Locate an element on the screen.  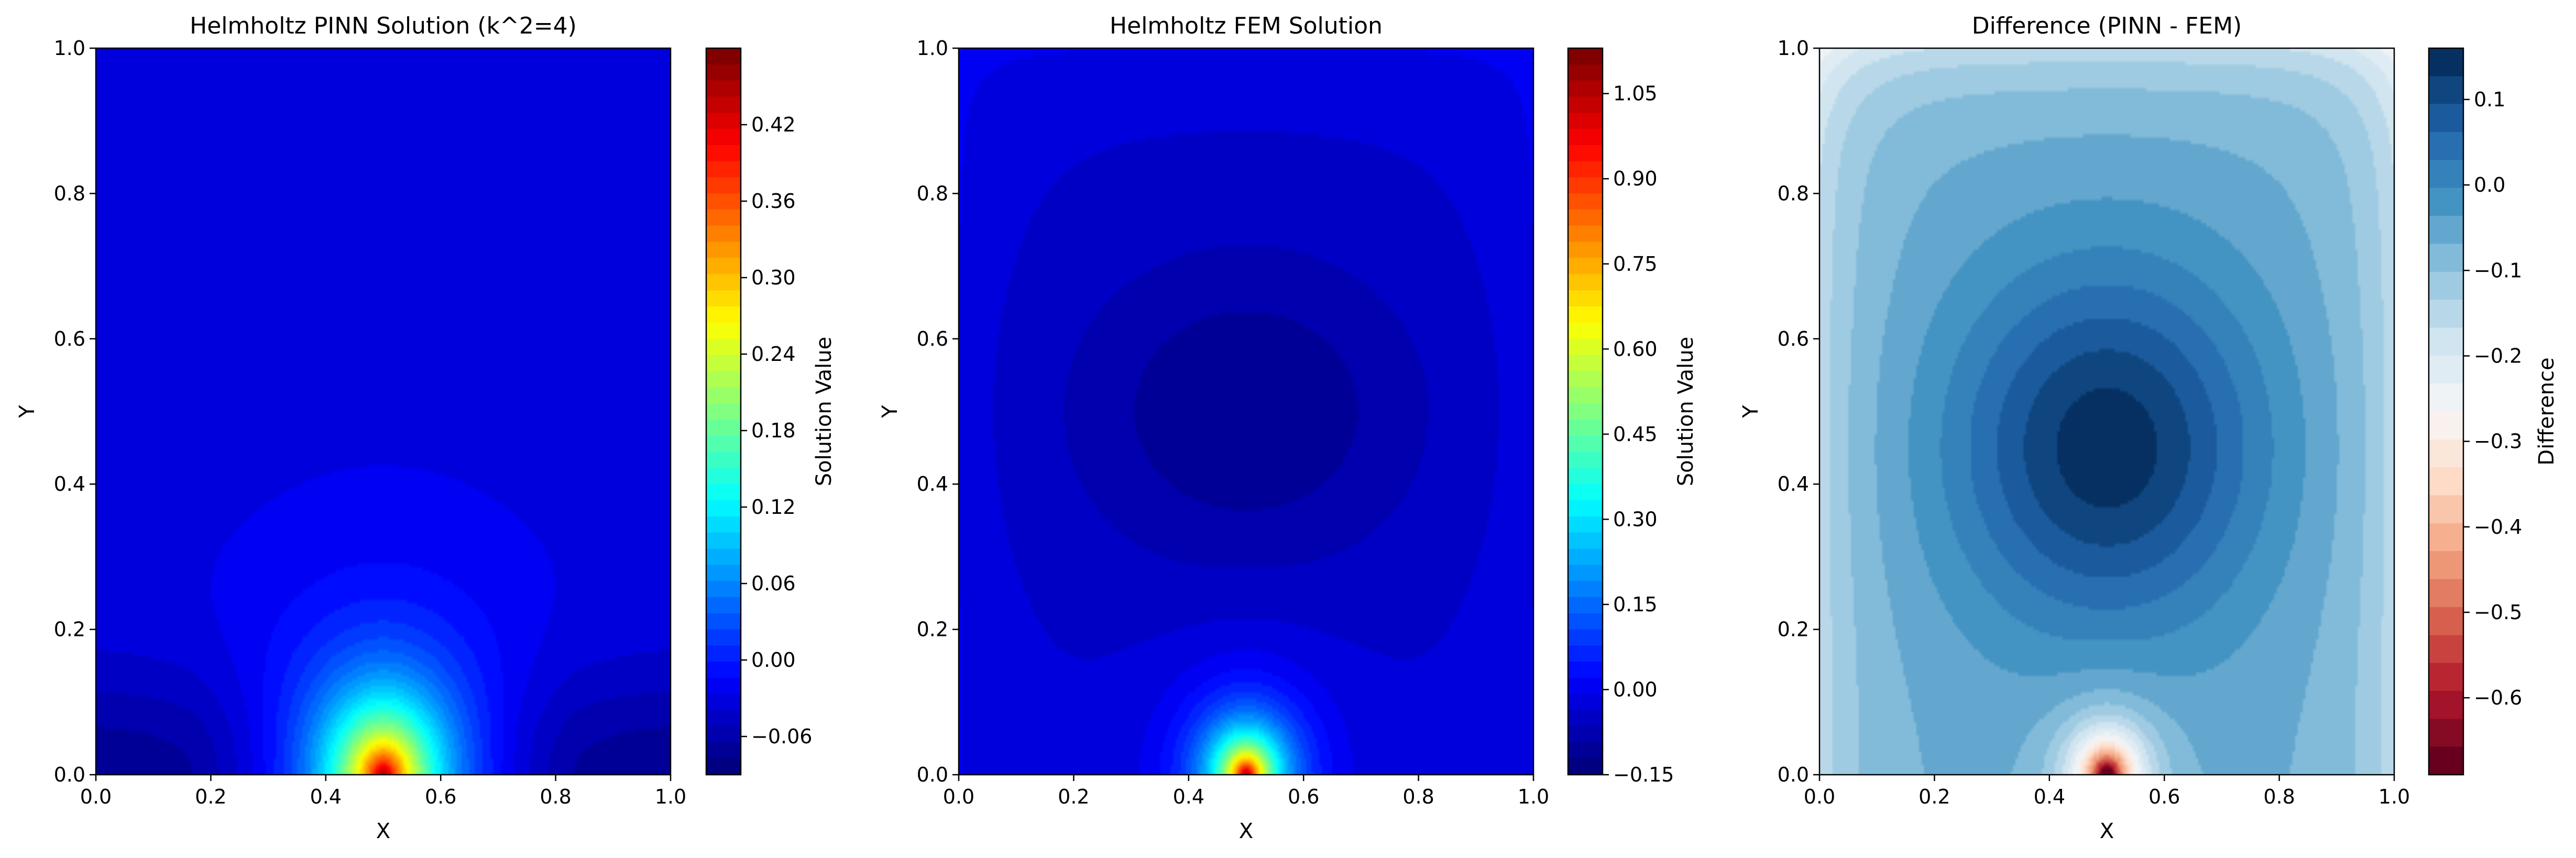
colorbar-tick-label: 0.90 is located at coordinates (1635, 179).